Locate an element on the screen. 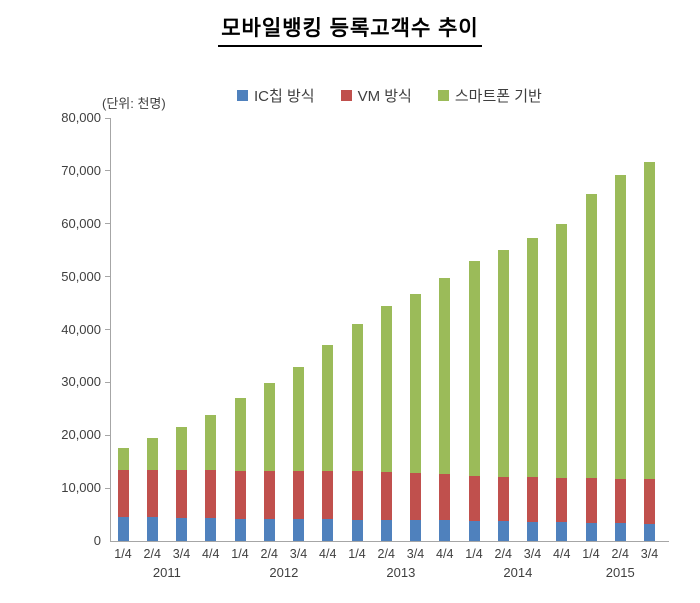 The width and height of the screenshot is (700, 603). year-label: 2011 is located at coordinates (166, 572).